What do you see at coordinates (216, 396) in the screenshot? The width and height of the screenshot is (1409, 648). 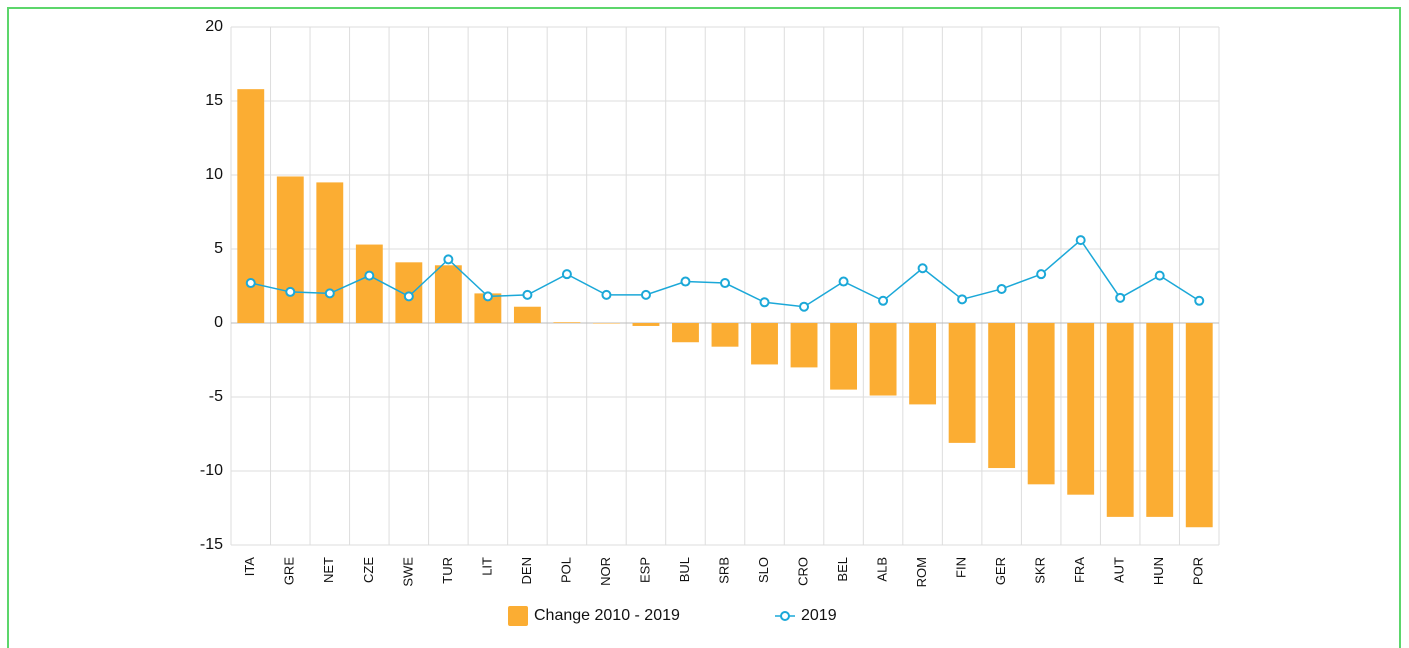 I see `y-tick-label: -5` at bounding box center [216, 396].